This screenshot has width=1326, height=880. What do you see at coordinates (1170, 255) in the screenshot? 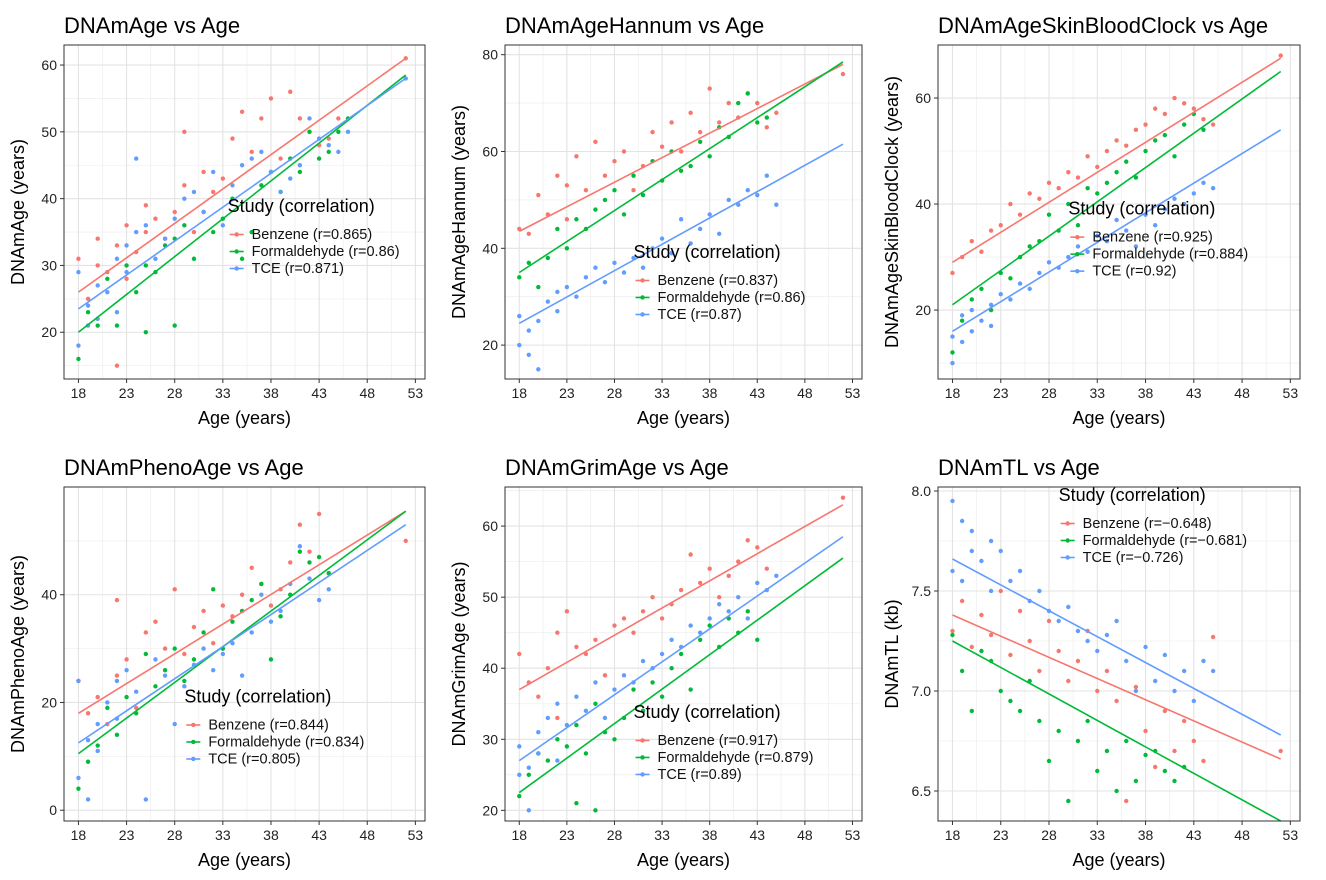
I see `legend-label: Formaldehyde (r=0.884)` at bounding box center [1170, 255].